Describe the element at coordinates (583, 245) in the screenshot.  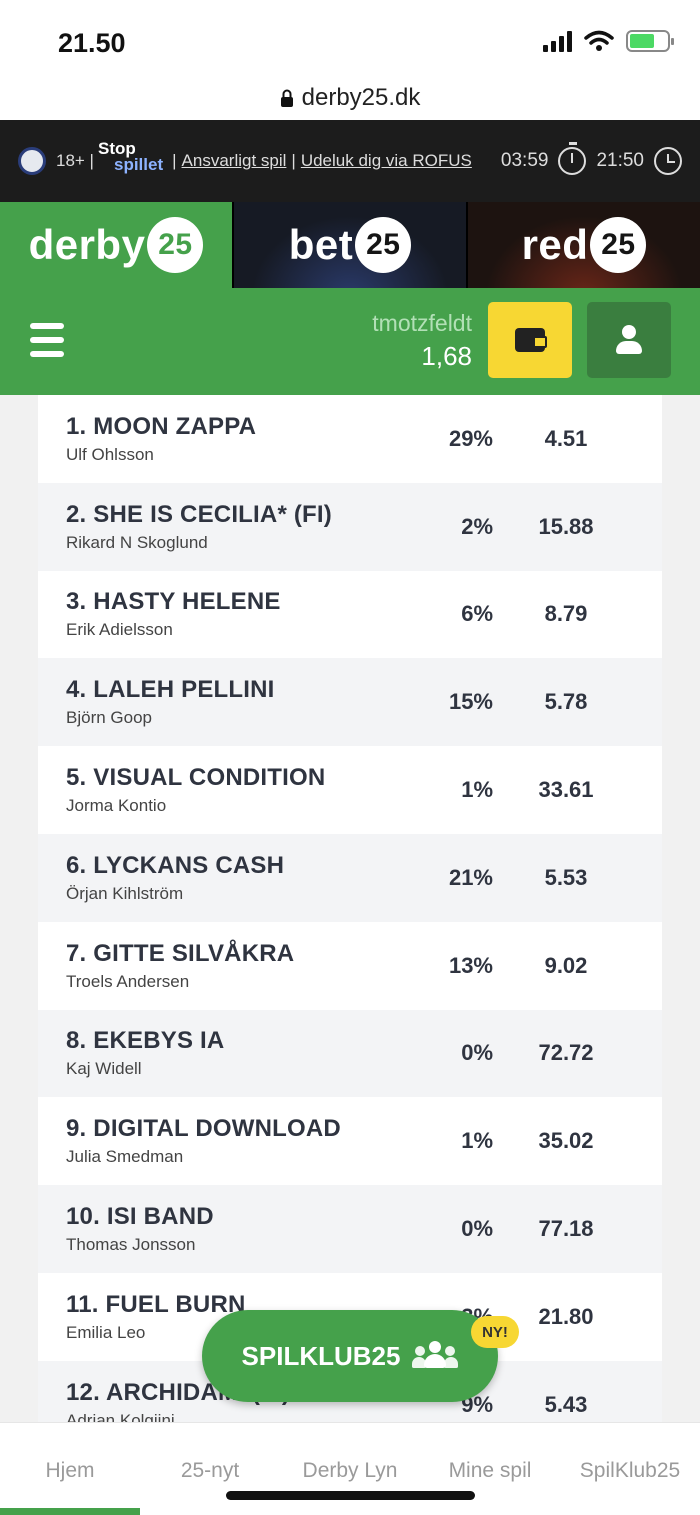
I see `tab-red25: red 25` at that location.